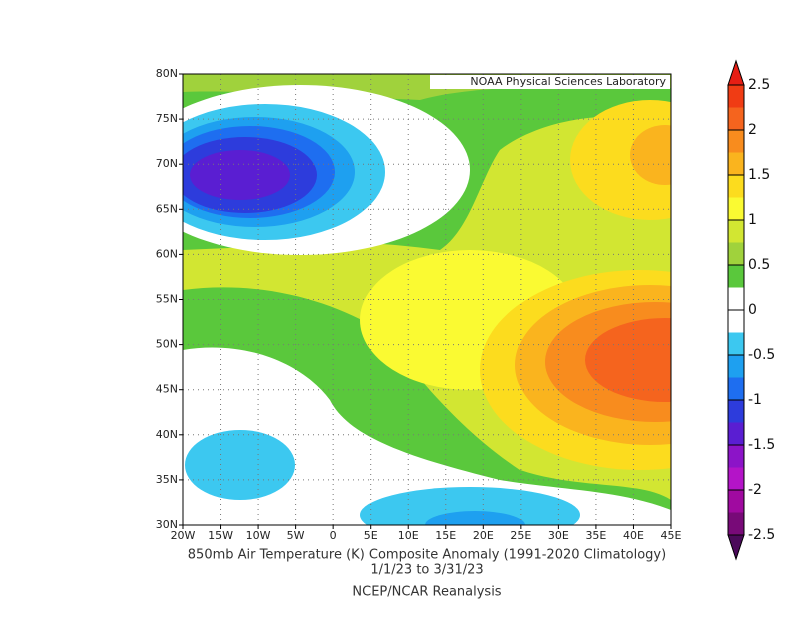 The width and height of the screenshot is (800, 619). What do you see at coordinates (752, 220) in the screenshot?
I see `colorbar-label: 1` at bounding box center [752, 220].